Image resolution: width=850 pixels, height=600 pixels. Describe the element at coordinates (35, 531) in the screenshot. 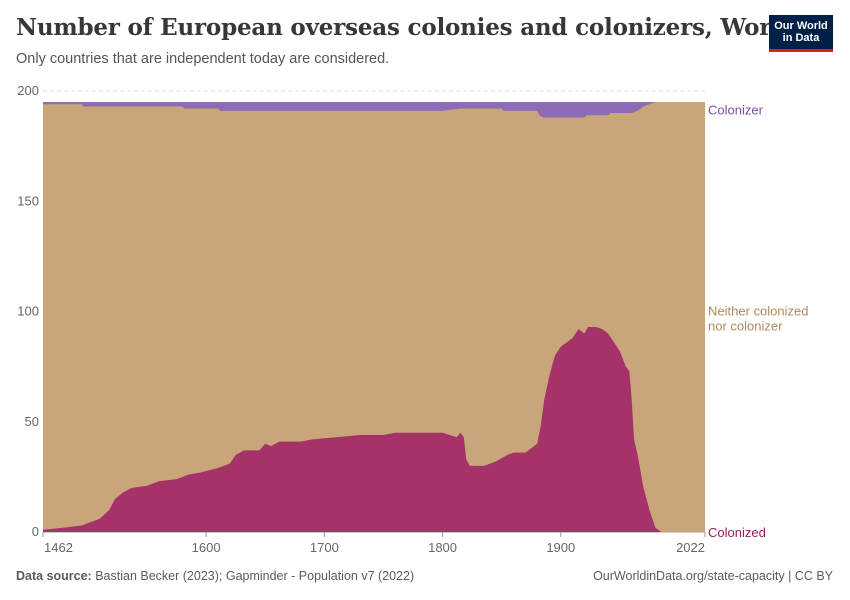

I see `y-tick-label: 0` at that location.